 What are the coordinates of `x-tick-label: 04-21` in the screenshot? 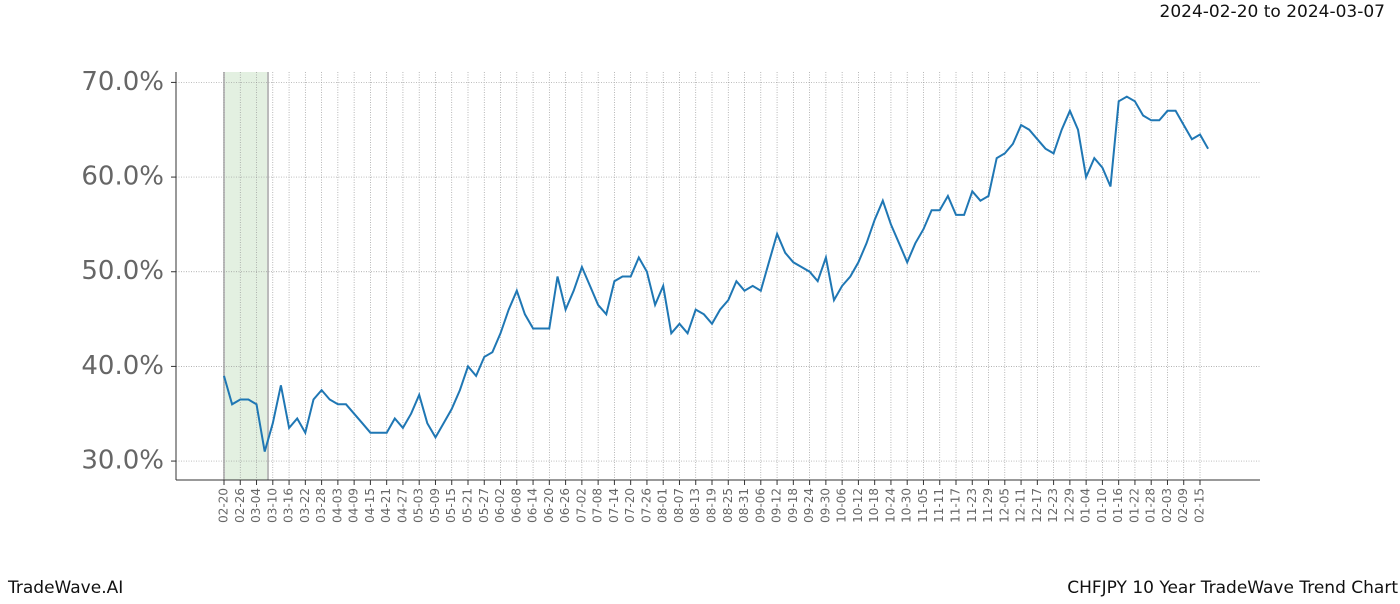 It's located at (386, 505).